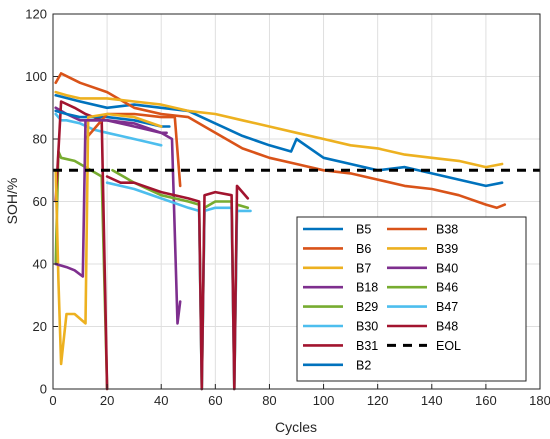 The height and width of the screenshot is (439, 550). I want to click on legend-label-b38: B38, so click(447, 230).